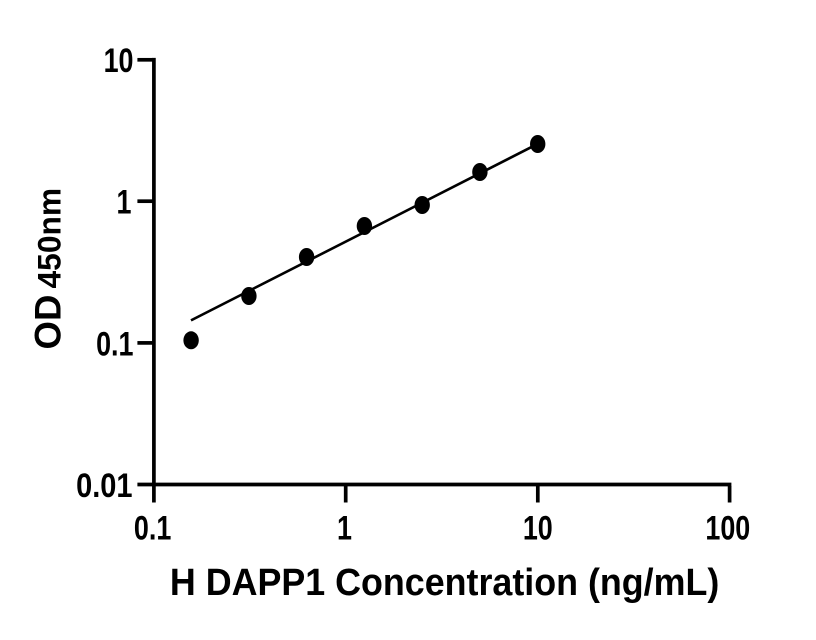 The height and width of the screenshot is (640, 816). Describe the element at coordinates (48, 322) in the screenshot. I see `svg-text: OD` at that location.